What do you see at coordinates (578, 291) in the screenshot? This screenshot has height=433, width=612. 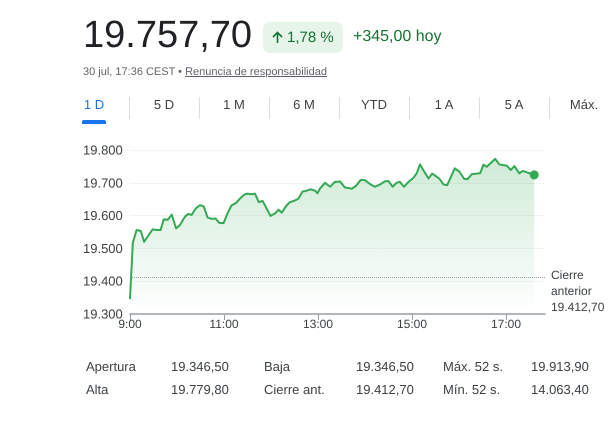 I see `ref-line-label: Cierre anterior 19.412,70` at bounding box center [578, 291].